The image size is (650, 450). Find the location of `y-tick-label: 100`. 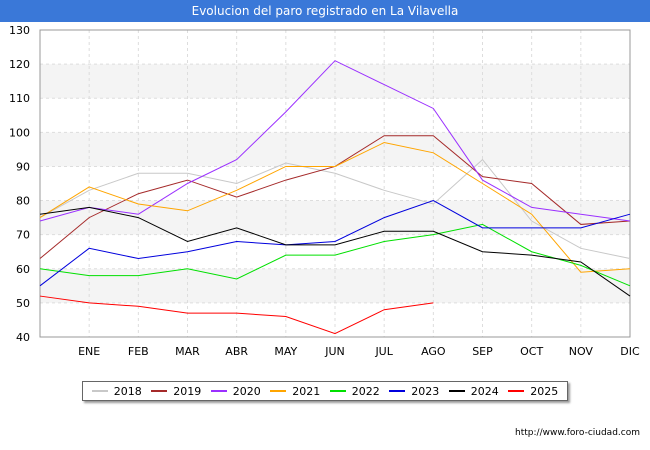

y-tick-label: 100 is located at coordinates (19, 132).